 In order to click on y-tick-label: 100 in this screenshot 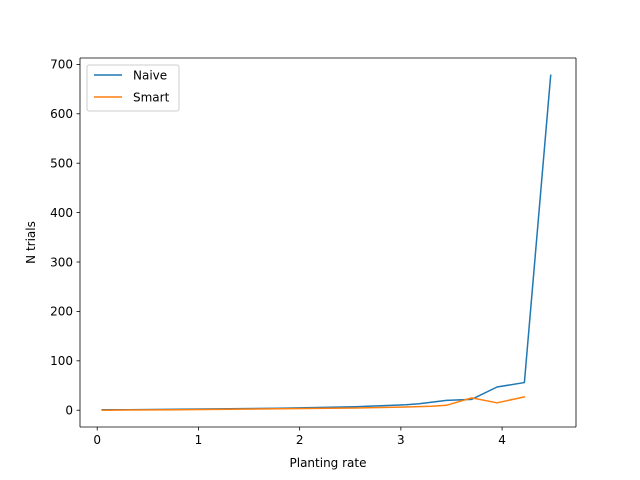, I will do `click(61, 361)`.